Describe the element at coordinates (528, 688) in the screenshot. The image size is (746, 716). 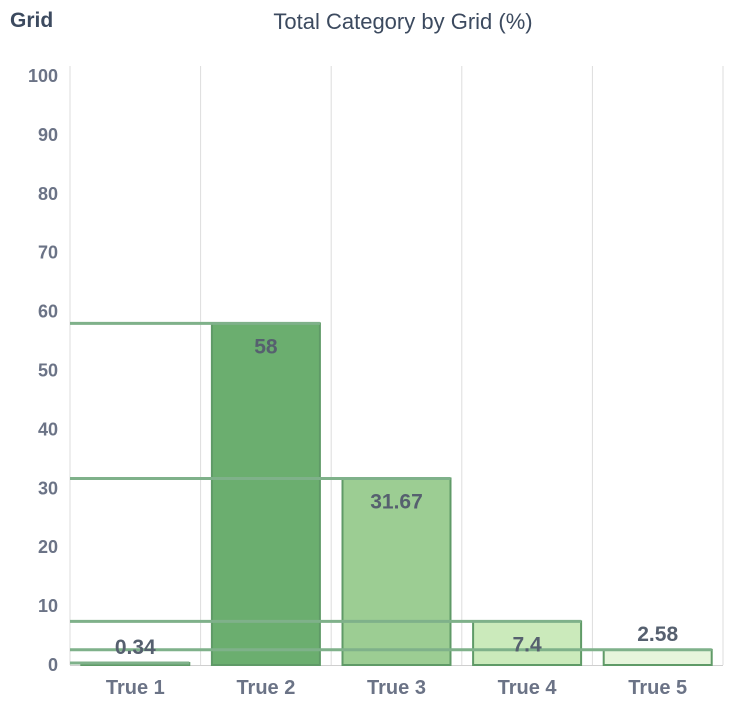
I see `x-tick-label: True 4` at that location.